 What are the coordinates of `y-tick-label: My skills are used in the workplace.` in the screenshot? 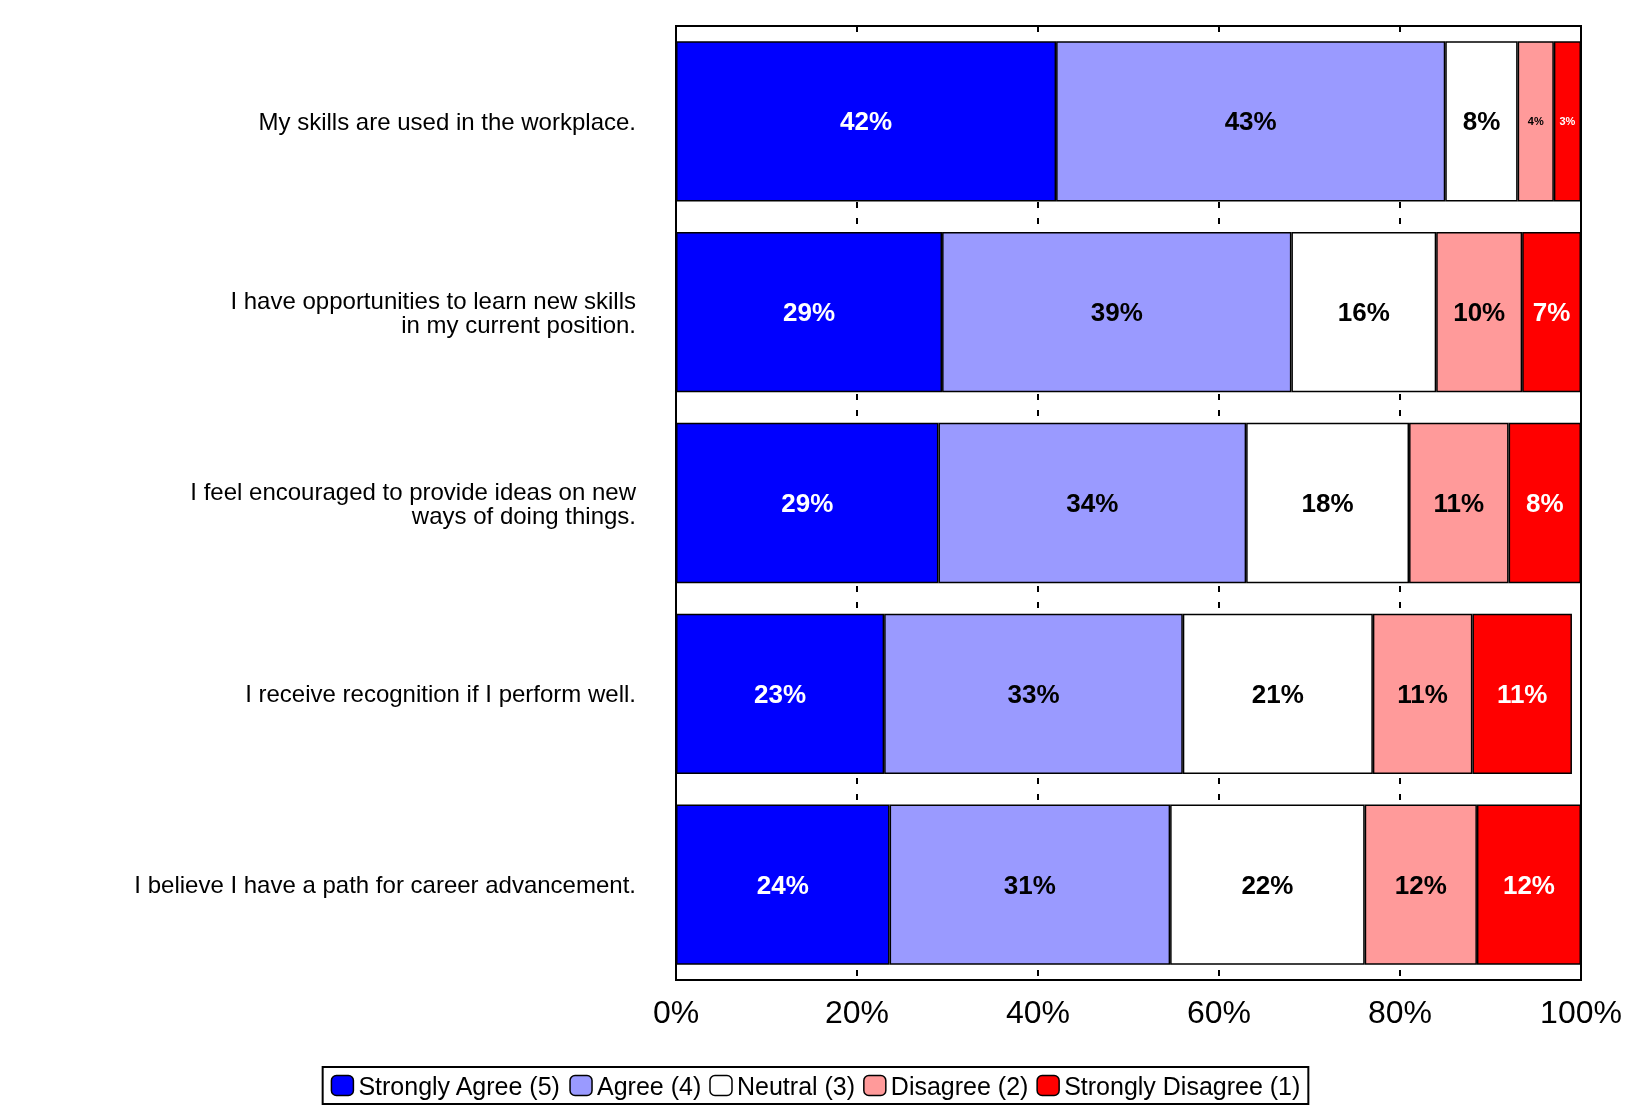 It's located at (447, 121).